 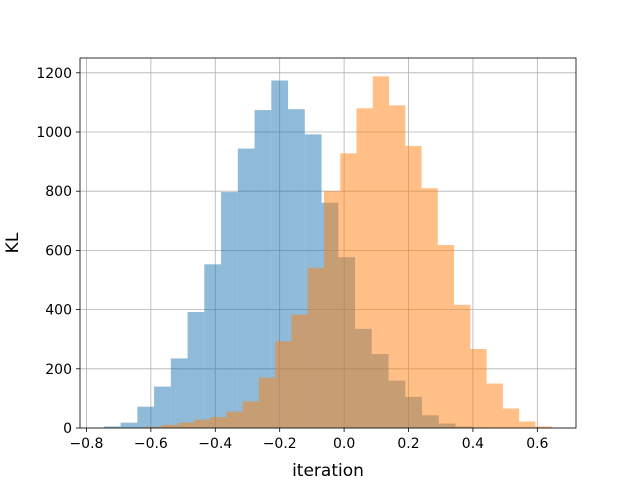 I want to click on x-tick-label-2: −0.4, so click(x=215, y=444).